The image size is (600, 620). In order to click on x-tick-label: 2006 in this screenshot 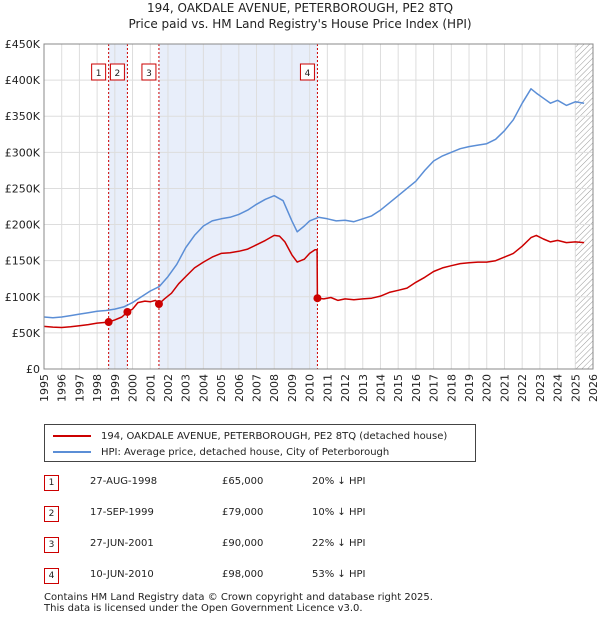, I will do `click(239, 388)`.